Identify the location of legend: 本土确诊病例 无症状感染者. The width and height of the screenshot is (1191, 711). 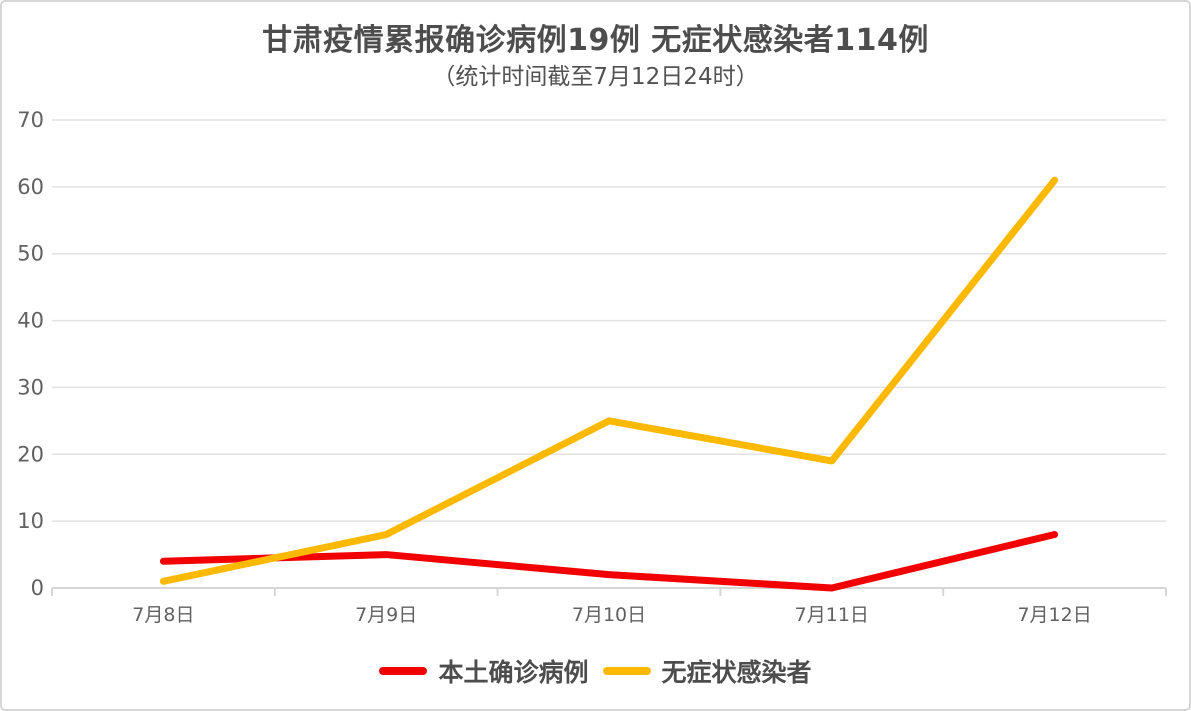
(595, 671).